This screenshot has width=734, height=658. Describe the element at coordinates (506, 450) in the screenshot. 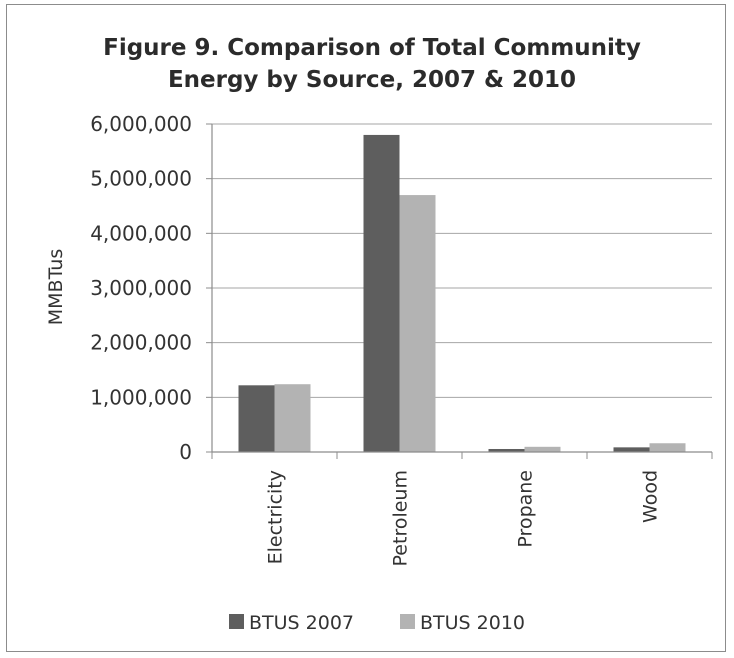

I see `bar-propane-2007` at that location.